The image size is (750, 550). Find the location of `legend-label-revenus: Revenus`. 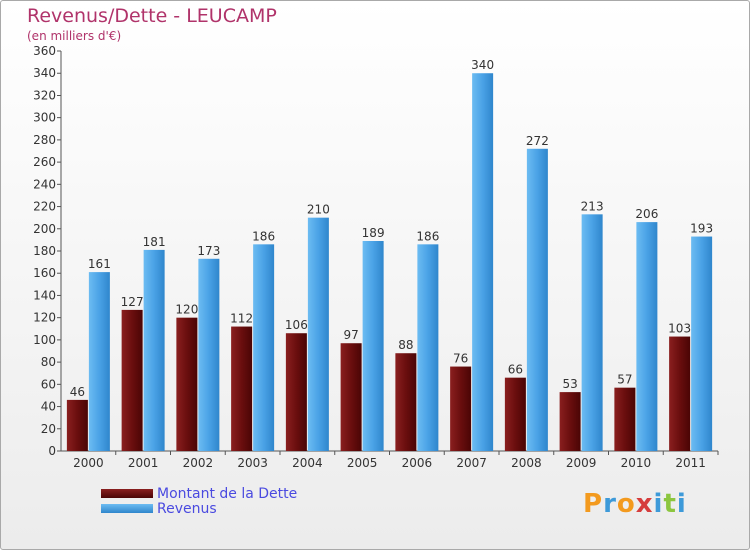

legend-label-revenus: Revenus is located at coordinates (187, 509).